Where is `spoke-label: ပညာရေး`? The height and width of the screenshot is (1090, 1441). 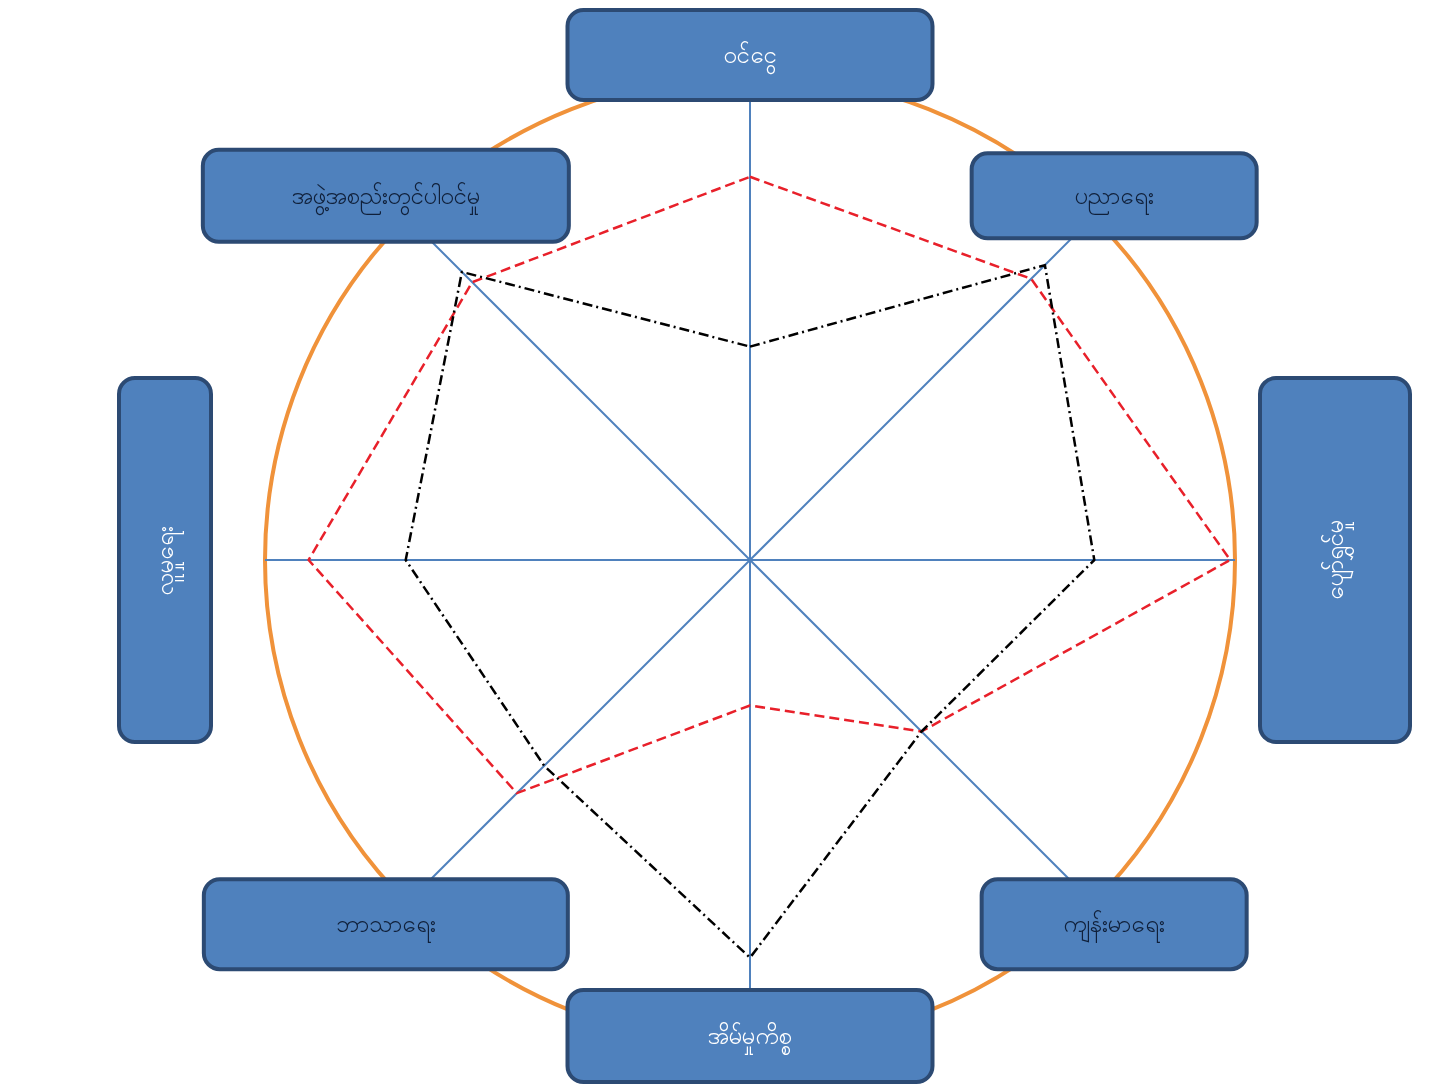
spoke-label: ပညာရေး is located at coordinates (1114, 198).